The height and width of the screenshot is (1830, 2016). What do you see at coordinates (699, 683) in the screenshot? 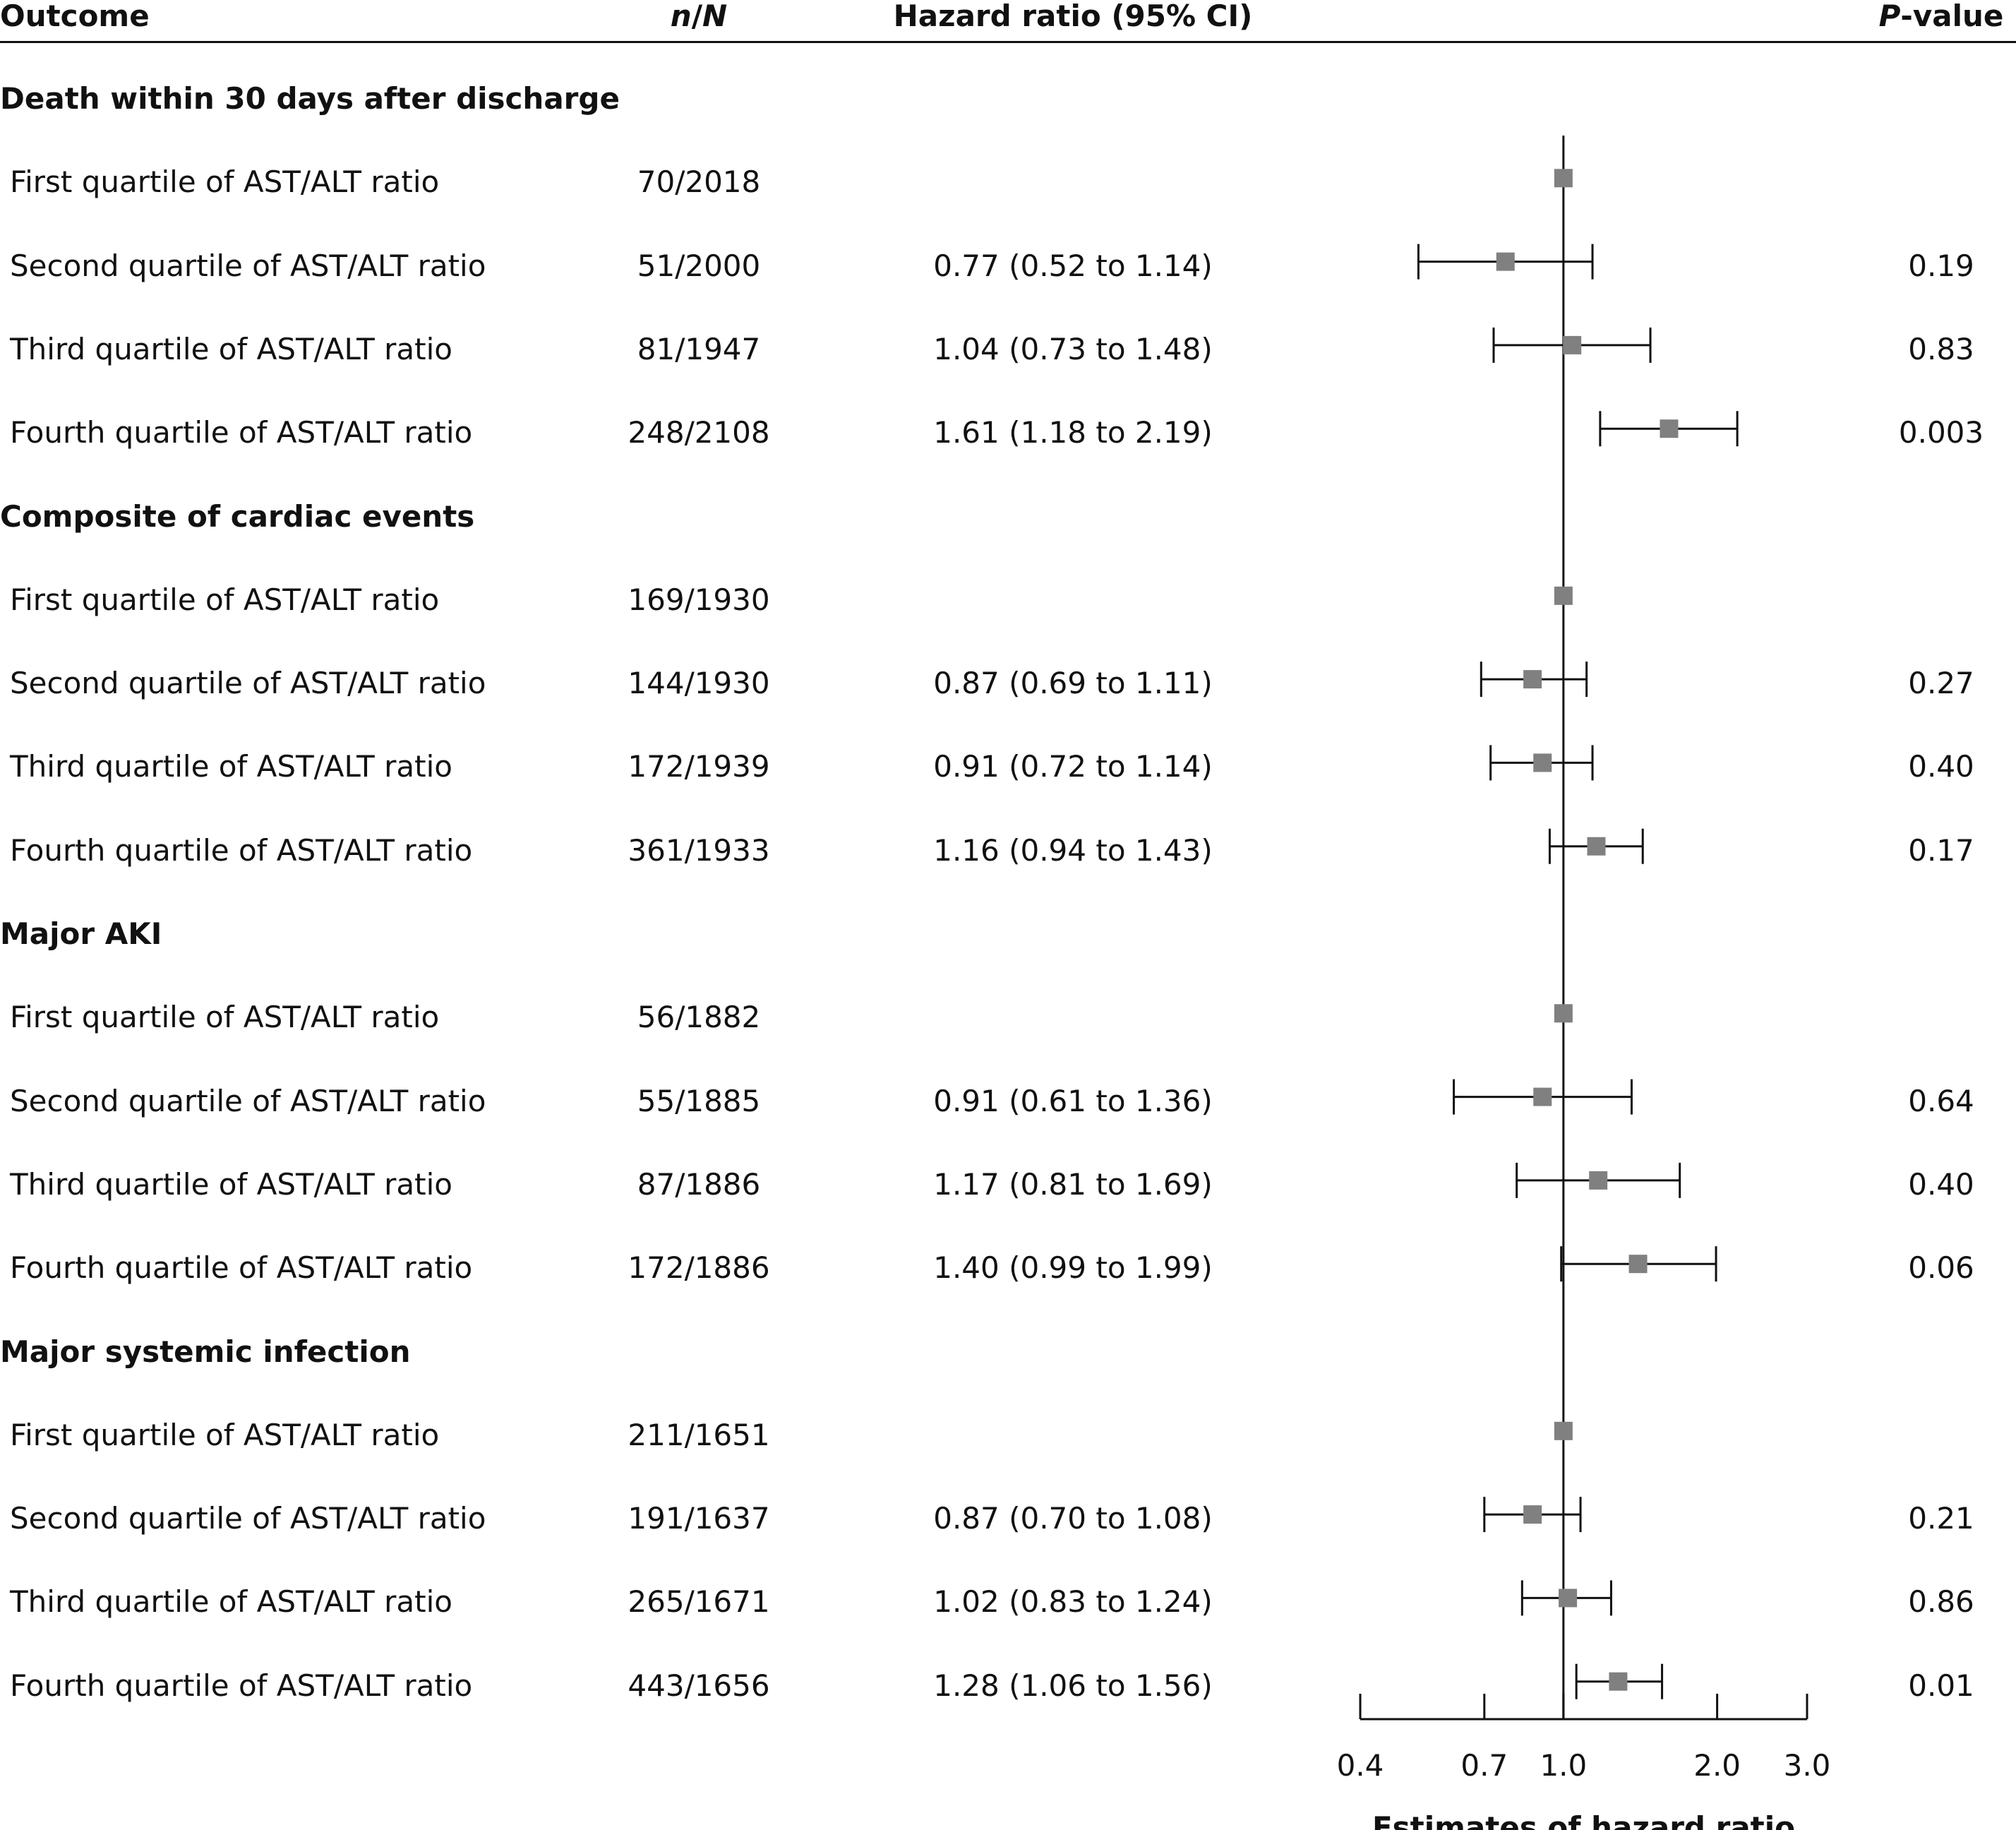
I see `row-n-over-n-text: 144/1930` at bounding box center [699, 683].